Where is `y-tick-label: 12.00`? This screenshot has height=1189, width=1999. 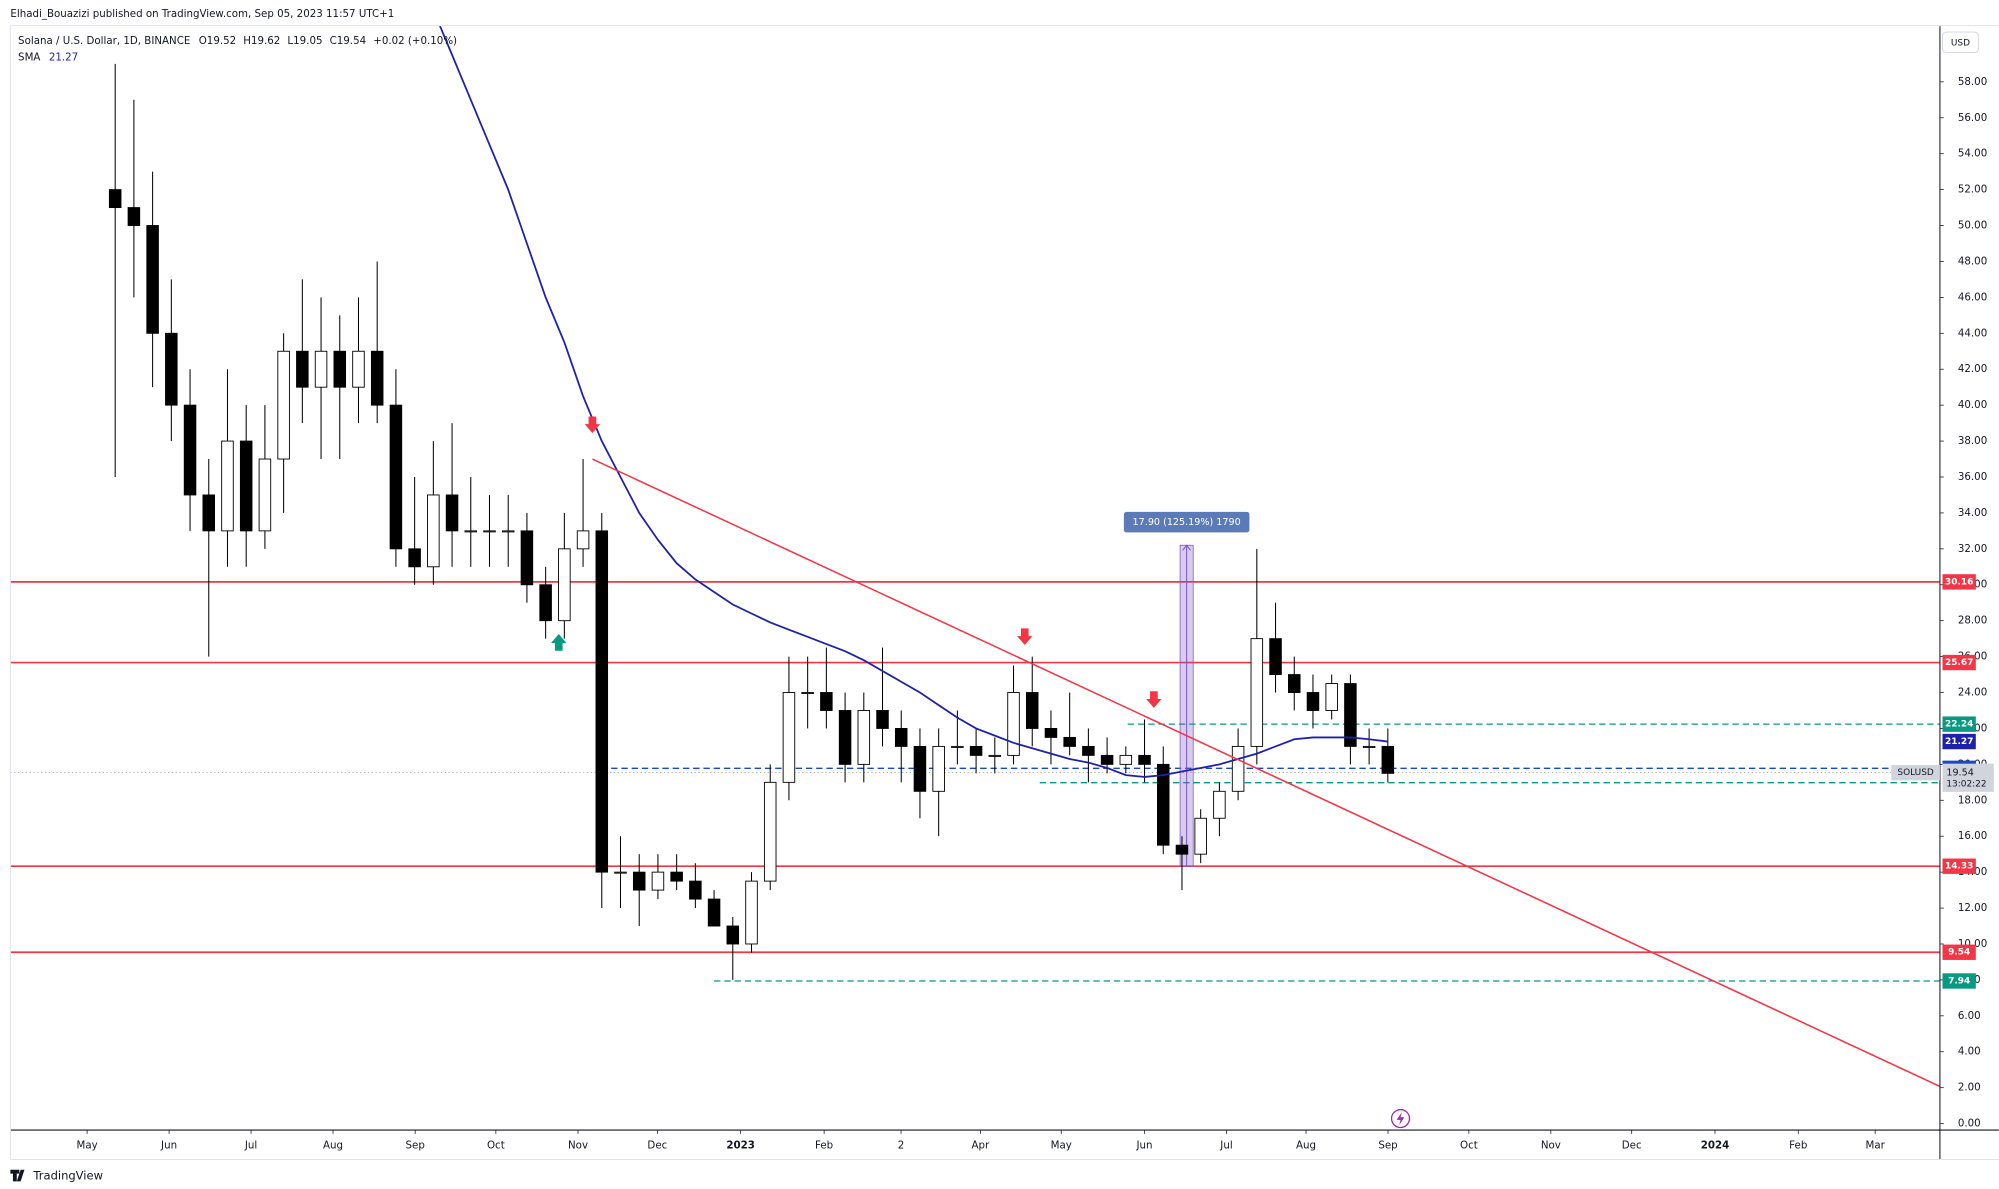 y-tick-label: 12.00 is located at coordinates (1972, 908).